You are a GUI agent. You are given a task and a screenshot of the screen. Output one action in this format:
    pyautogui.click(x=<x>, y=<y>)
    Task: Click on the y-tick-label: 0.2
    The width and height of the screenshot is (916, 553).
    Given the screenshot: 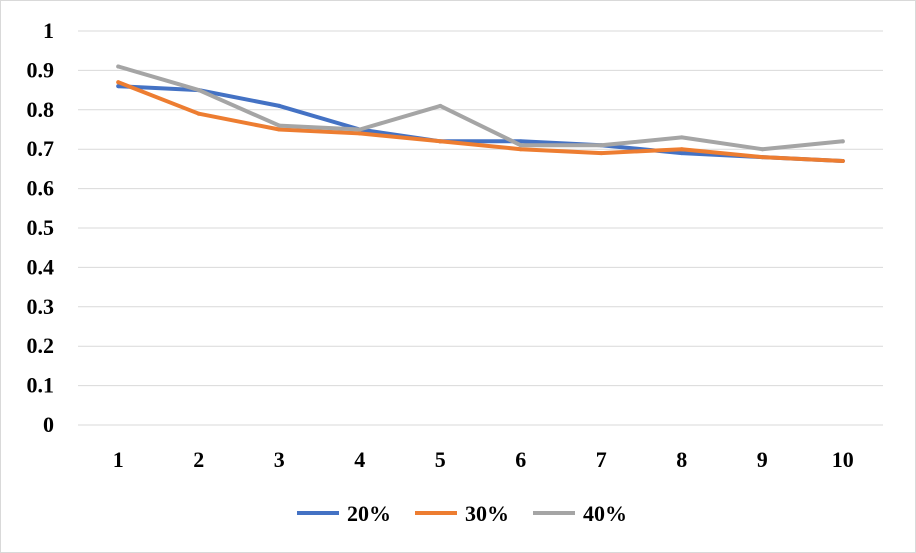 What is the action you would take?
    pyautogui.click(x=41, y=345)
    